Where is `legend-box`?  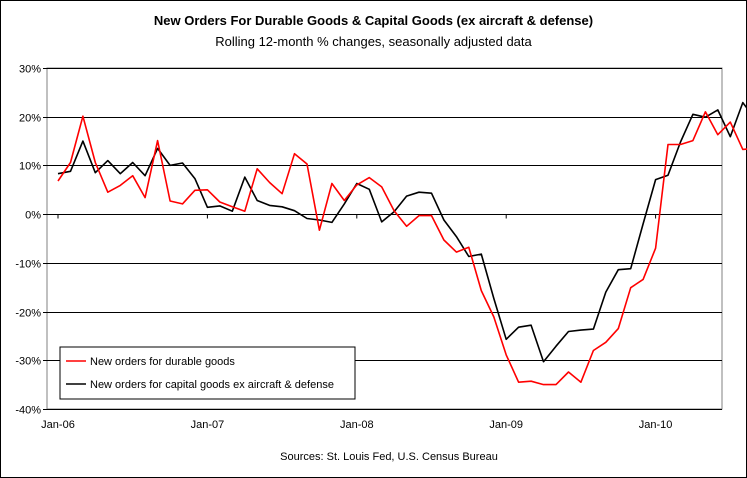
legend-box is located at coordinates (207, 373).